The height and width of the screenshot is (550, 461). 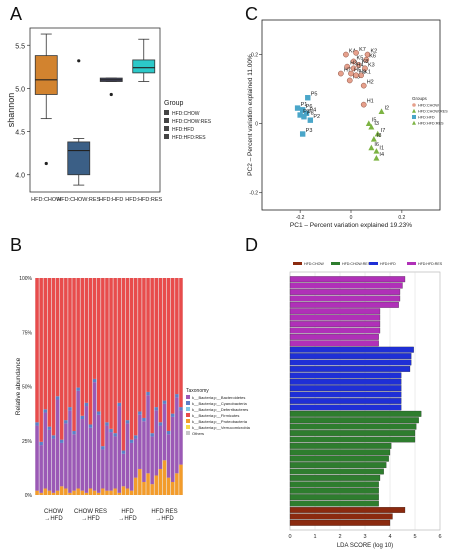 What do you see at coordinates (379, 136) in the screenshot?
I see `point-label: I8` at bounding box center [379, 136].